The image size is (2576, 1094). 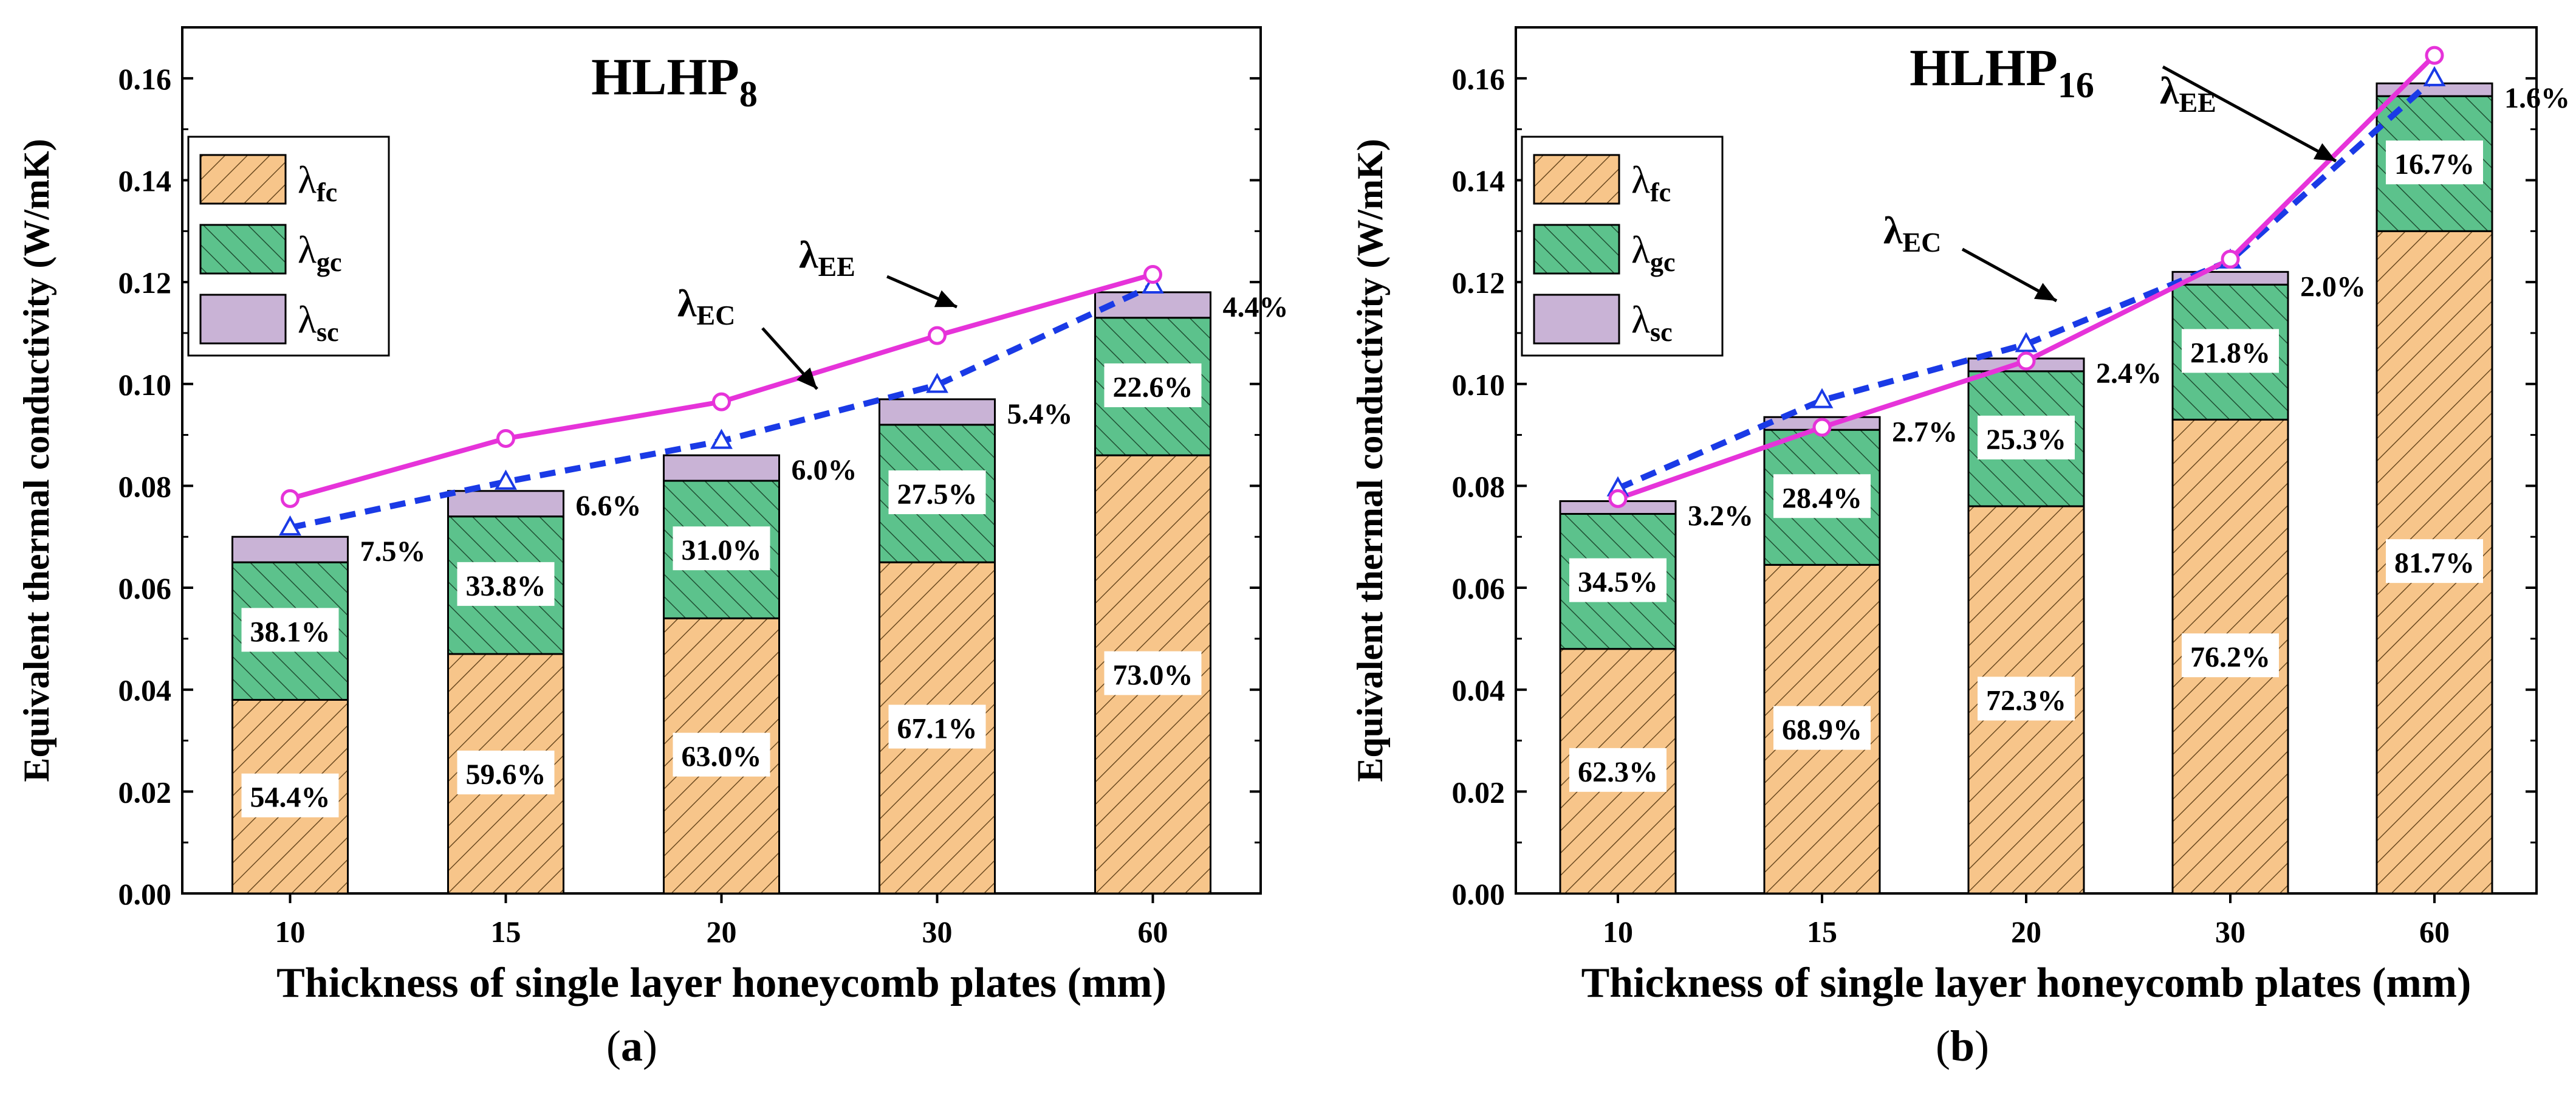 What do you see at coordinates (318, 322) in the screenshot?
I see `legend-label-sc: λsc` at bounding box center [318, 322].